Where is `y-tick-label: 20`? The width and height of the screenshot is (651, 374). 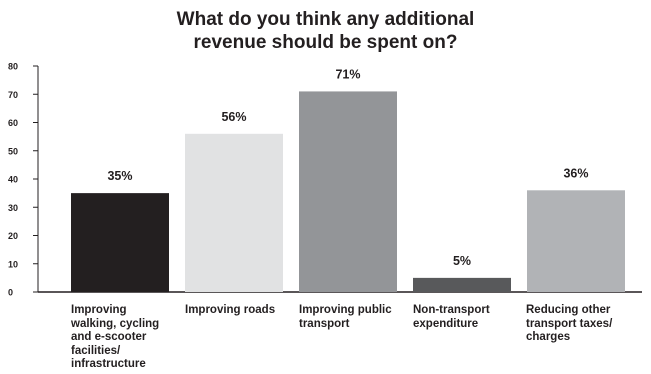
y-tick-label: 20 is located at coordinates (13, 236).